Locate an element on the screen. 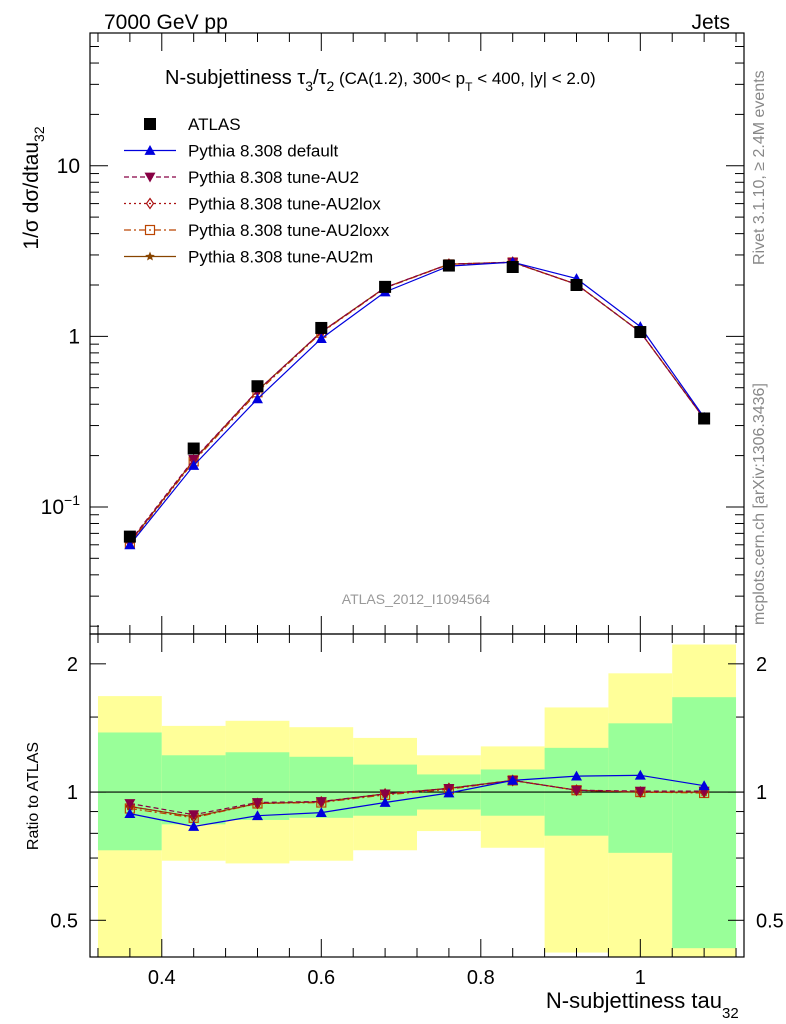 This screenshot has height=1024, width=786. title-sub2: 2 is located at coordinates (330, 86).